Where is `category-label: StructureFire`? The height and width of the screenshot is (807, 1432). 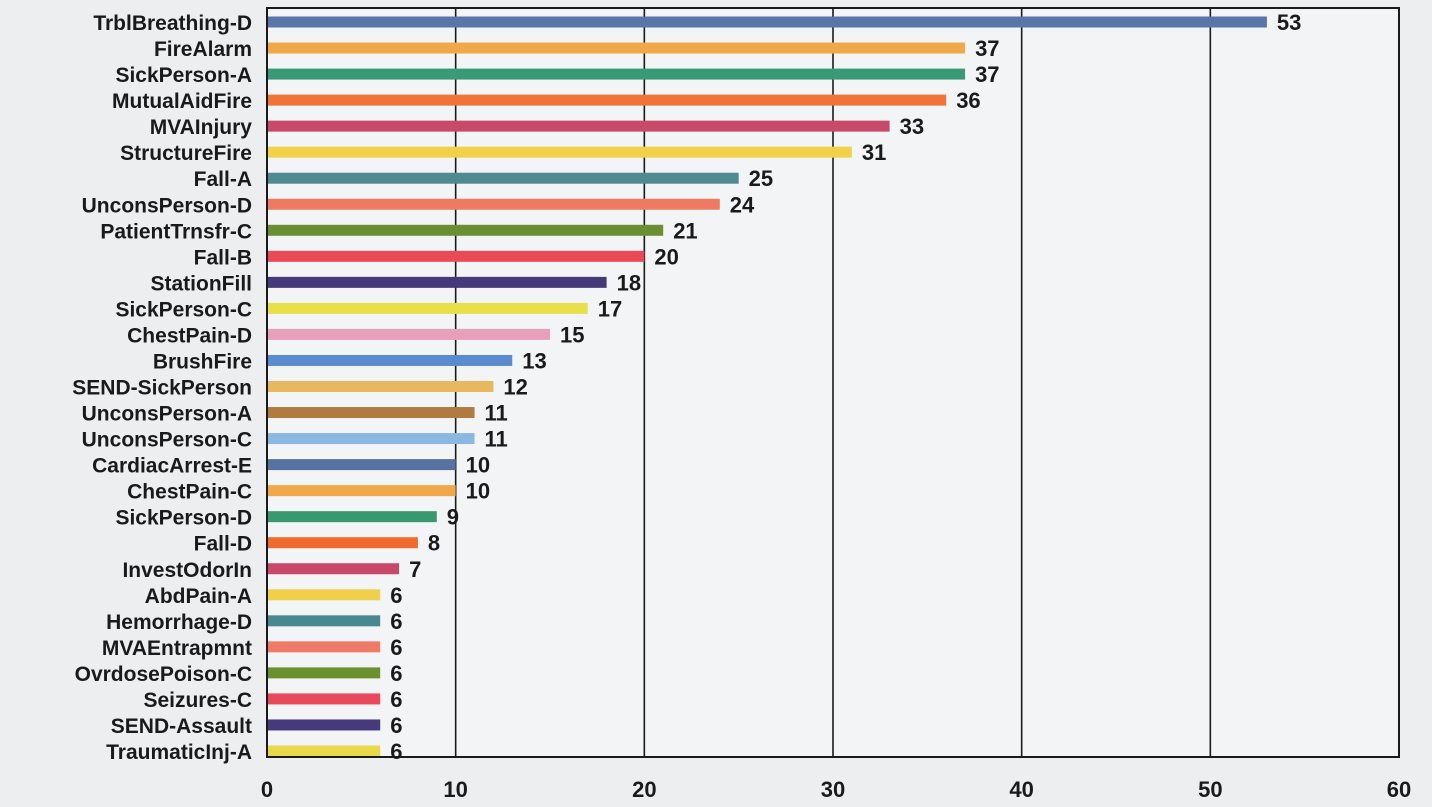
category-label: StructureFire is located at coordinates (186, 153).